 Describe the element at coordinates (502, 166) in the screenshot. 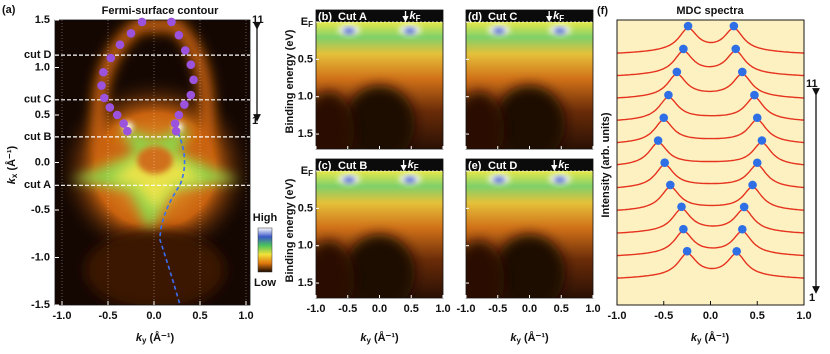

I see `cut-label: Cut D` at that location.